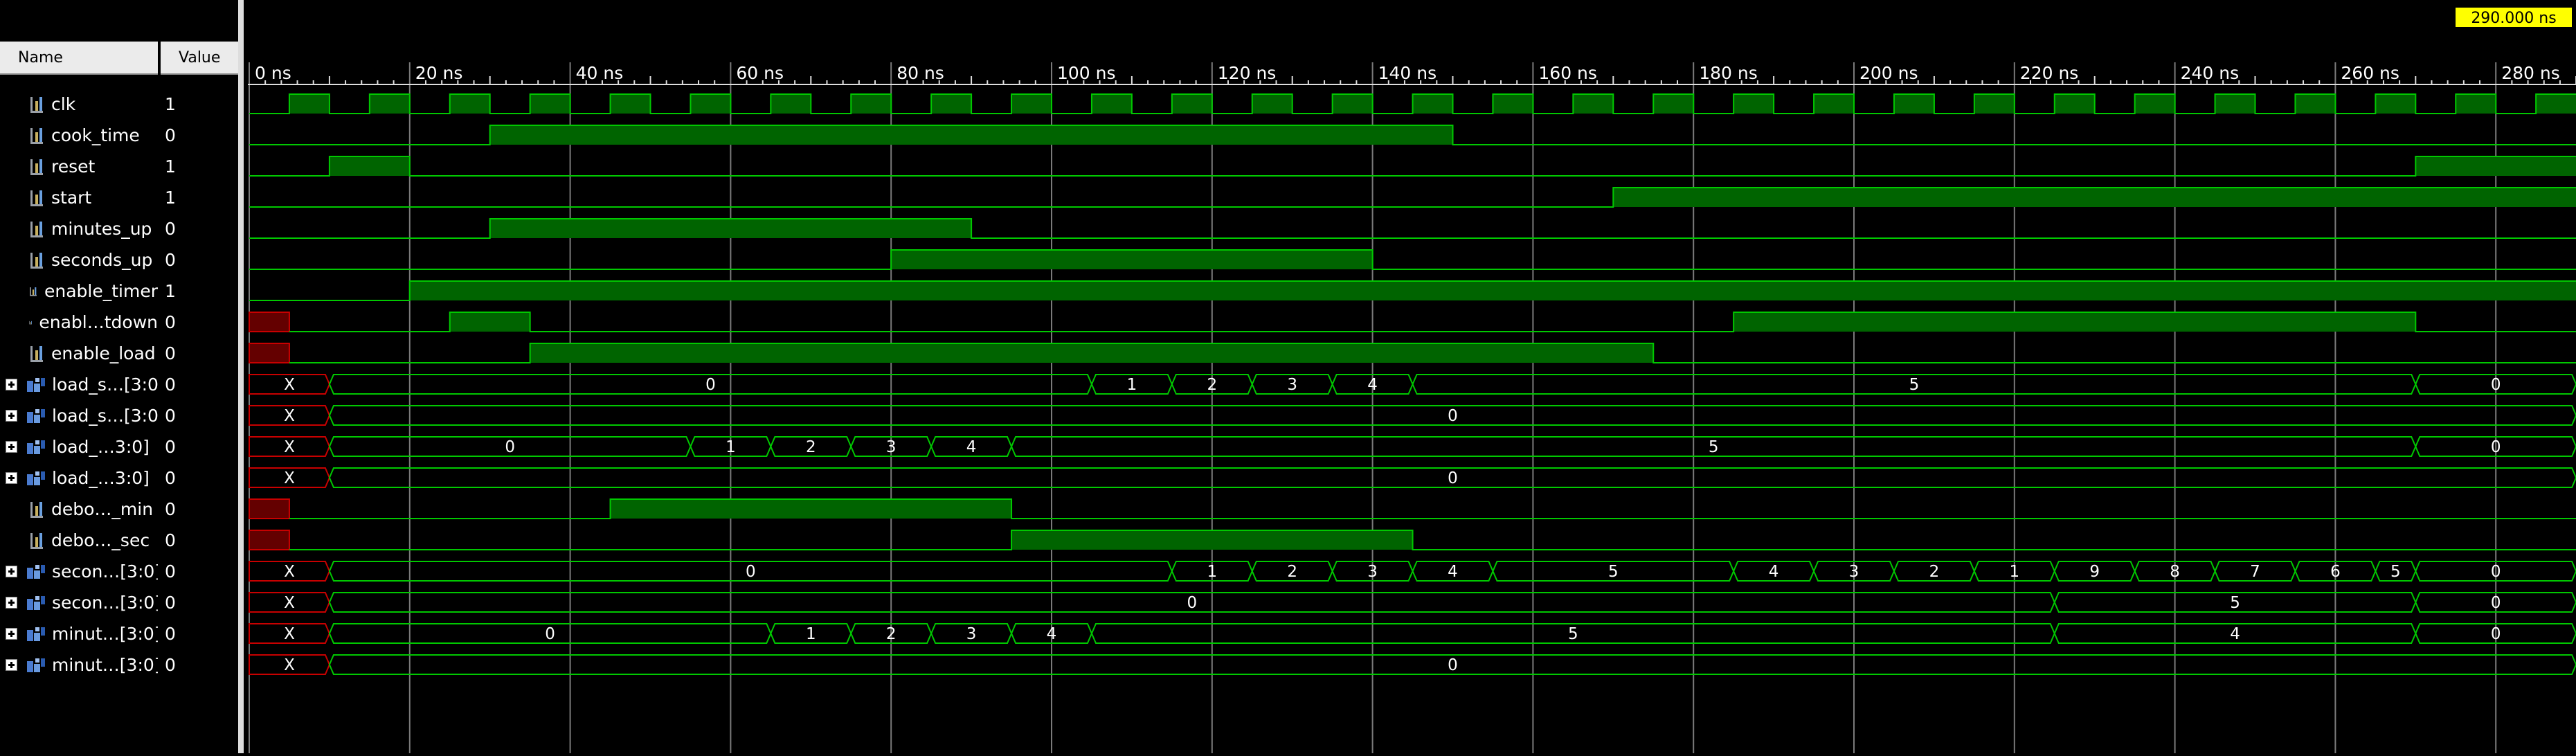 Image resolution: width=2576 pixels, height=756 pixels. I want to click on bus-value-label: 2, so click(811, 447).